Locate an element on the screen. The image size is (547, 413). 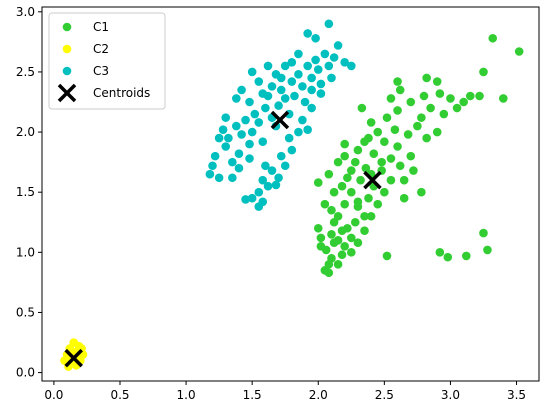
legend: C1 C2 C3 Centroids is located at coordinates (107, 61).